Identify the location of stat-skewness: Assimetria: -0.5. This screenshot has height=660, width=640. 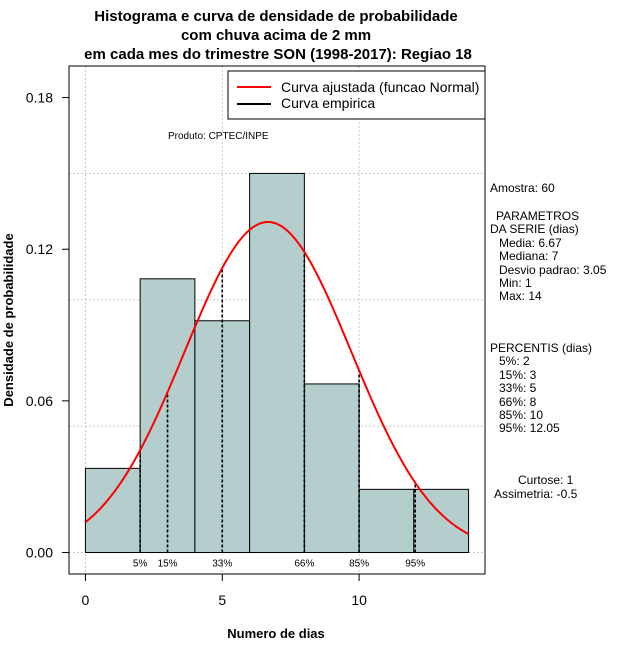
(536, 494).